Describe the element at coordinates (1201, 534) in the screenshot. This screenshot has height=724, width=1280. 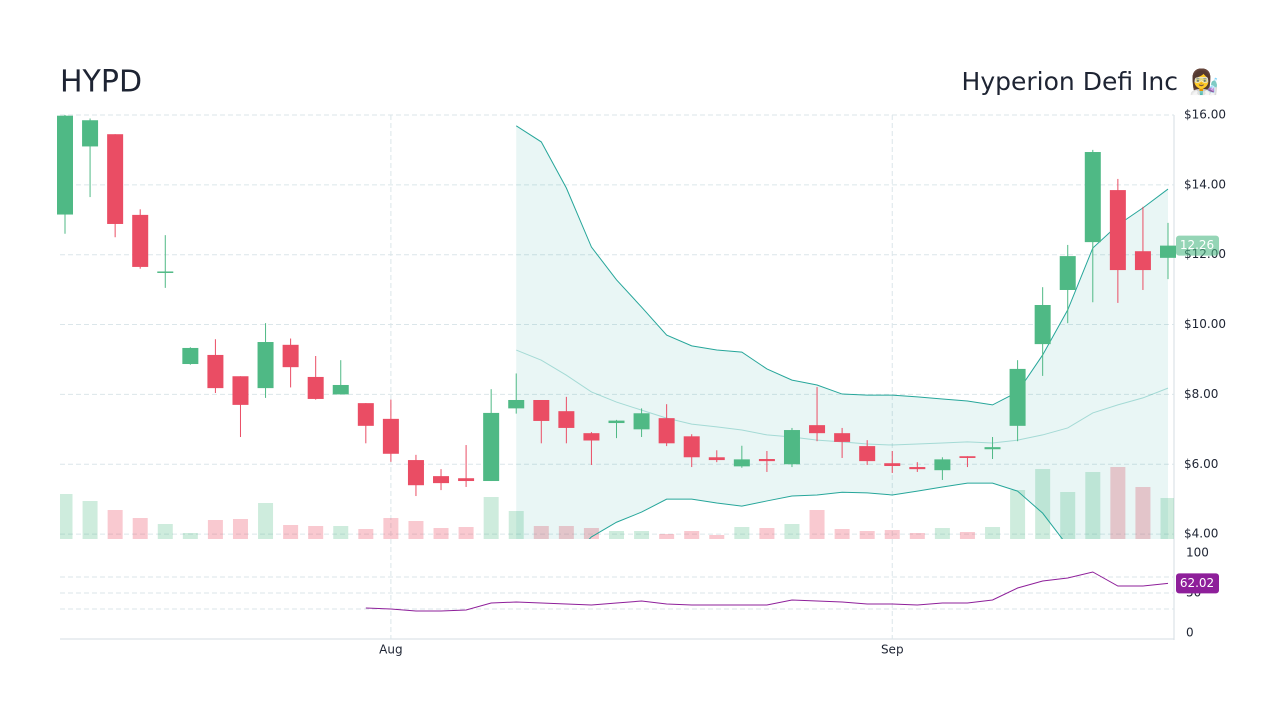
I see `y-tick-label: $4.00` at that location.